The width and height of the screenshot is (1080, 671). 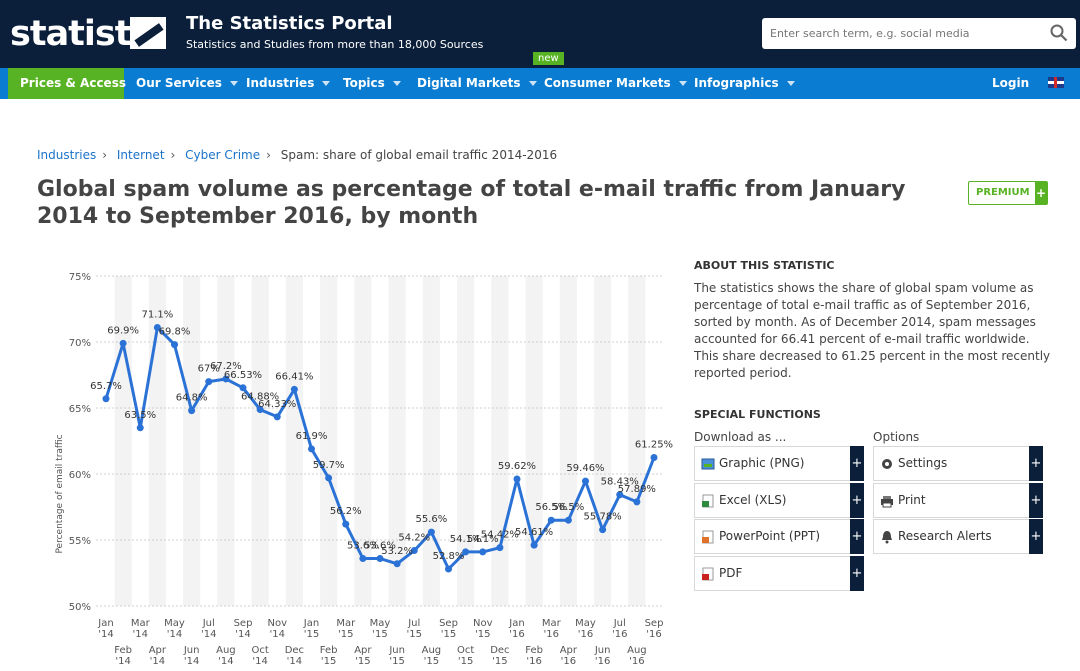 I want to click on x-tick-label: Dec, so click(x=294, y=650).